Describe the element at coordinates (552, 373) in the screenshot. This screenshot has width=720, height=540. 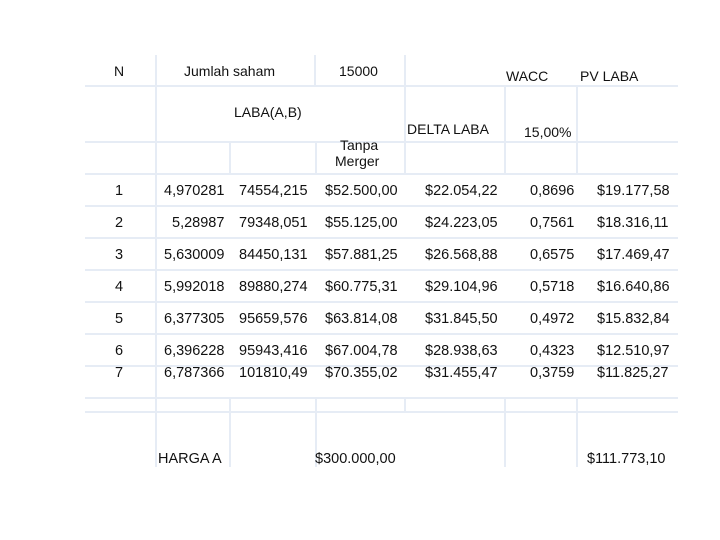
I see `row-7-factor: 0,3759` at that location.